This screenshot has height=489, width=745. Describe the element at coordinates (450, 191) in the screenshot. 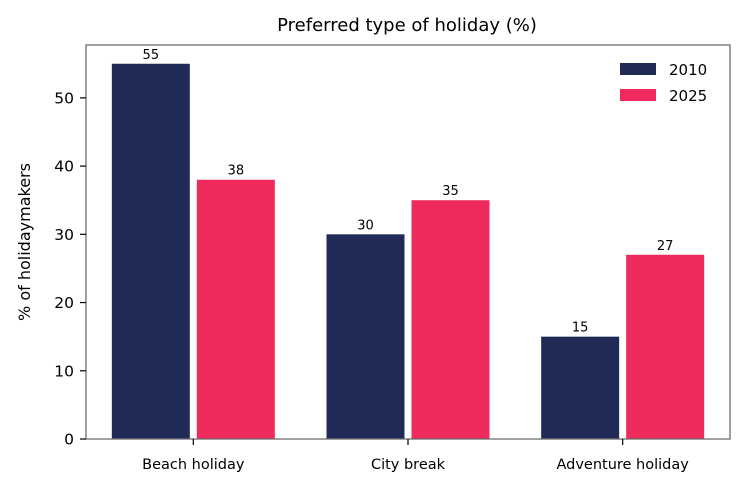

I see `data-label-2025-2: 35` at that location.